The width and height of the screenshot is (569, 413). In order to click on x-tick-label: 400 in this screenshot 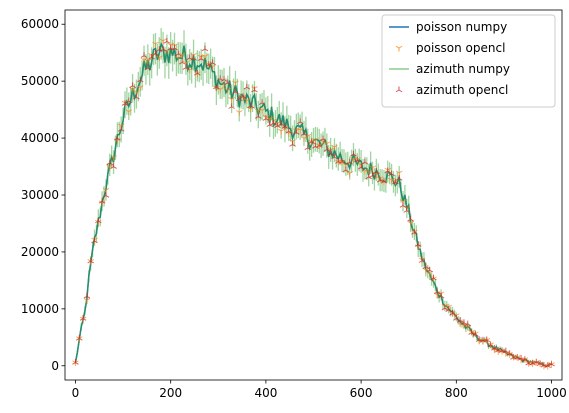, I will do `click(265, 393)`.